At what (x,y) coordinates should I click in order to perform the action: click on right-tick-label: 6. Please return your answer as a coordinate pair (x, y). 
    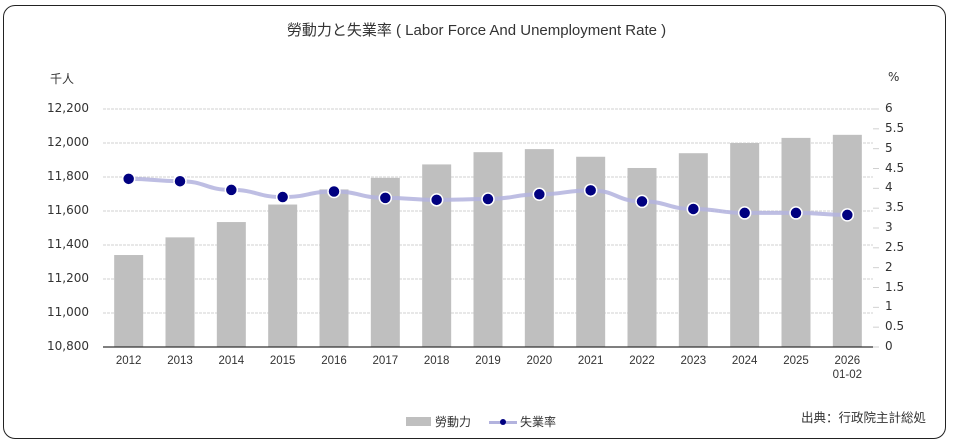
    Looking at the image, I should click on (889, 108).